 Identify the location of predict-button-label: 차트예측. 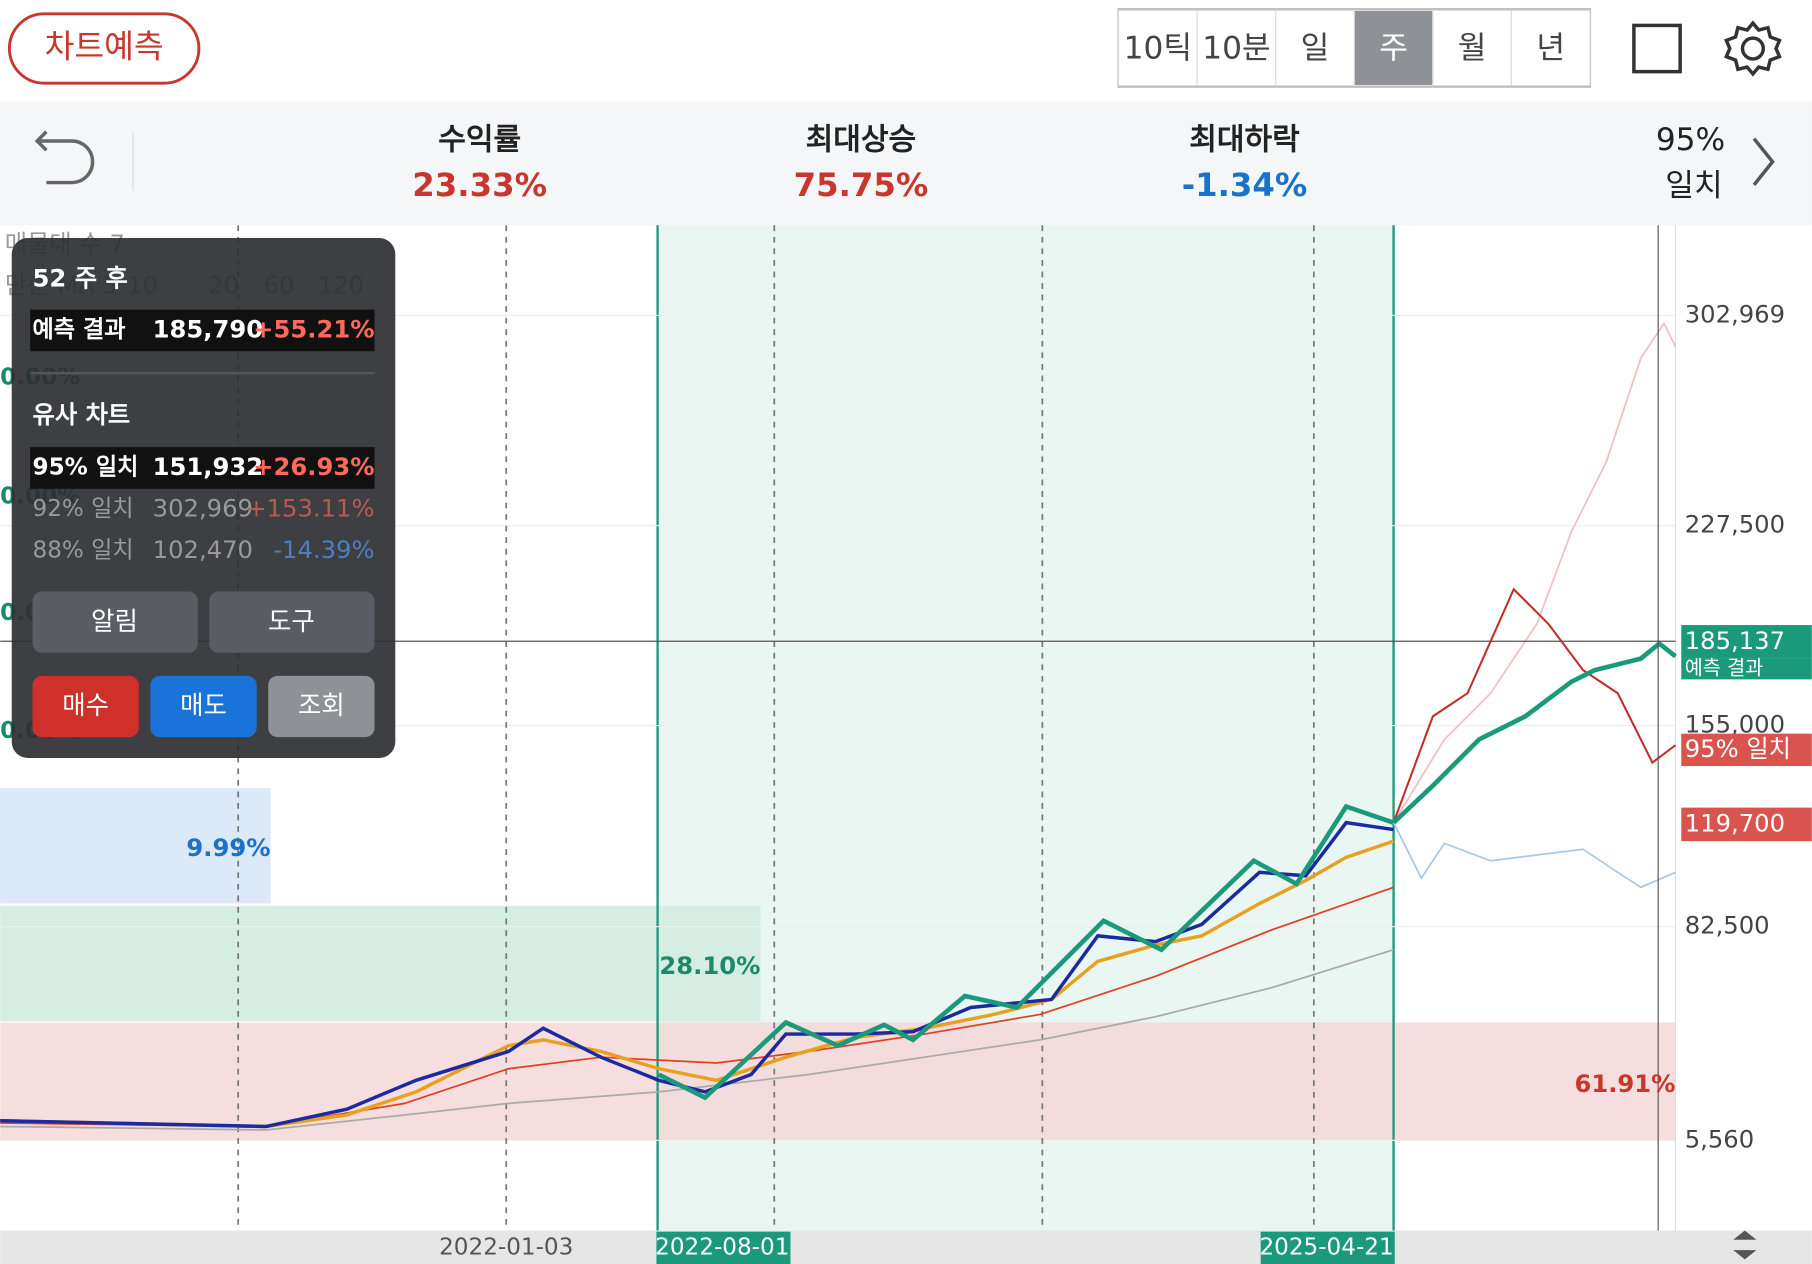
(104, 47).